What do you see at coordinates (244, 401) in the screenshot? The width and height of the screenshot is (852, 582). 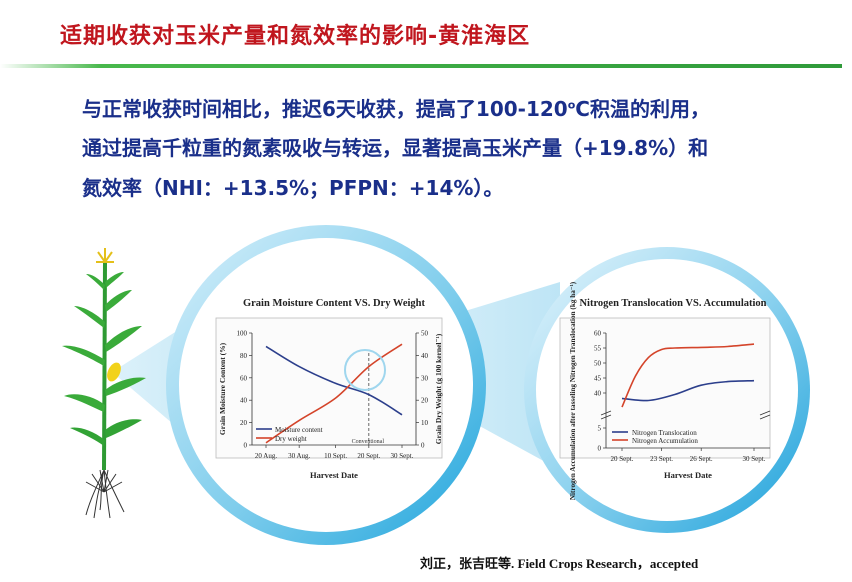 I see `chart1-ytick-label: 40` at bounding box center [244, 401].